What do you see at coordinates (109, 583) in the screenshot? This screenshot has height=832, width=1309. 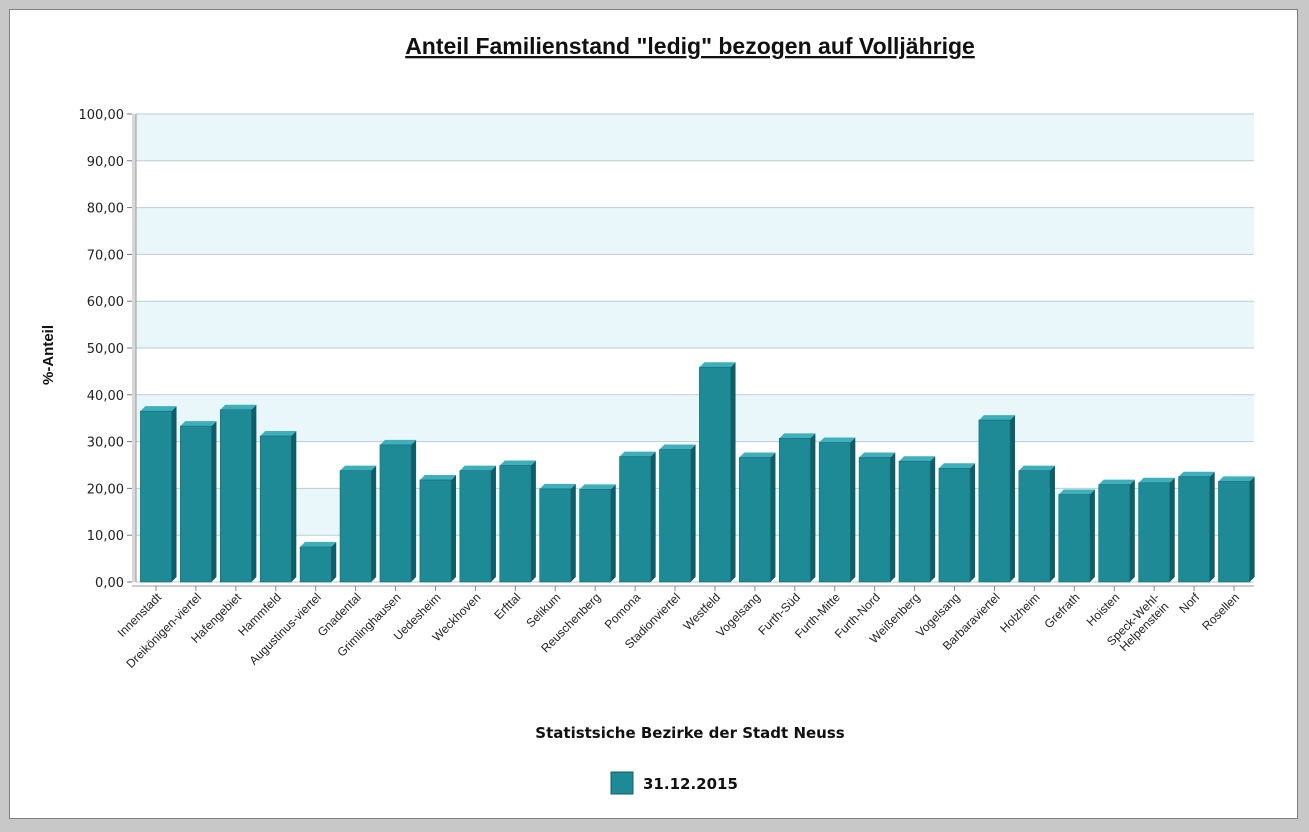 I see `y-tick-label: 0,00` at bounding box center [109, 583].